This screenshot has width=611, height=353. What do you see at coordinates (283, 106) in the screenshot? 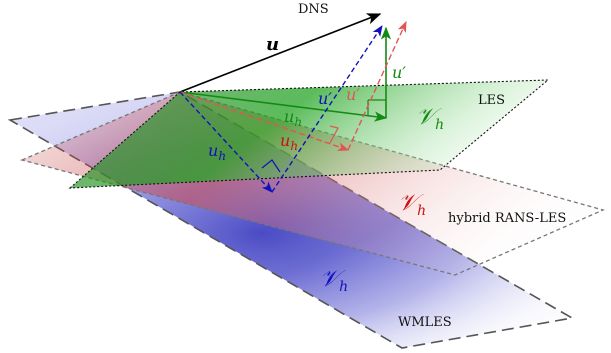
I see `vector-uh-les` at bounding box center [283, 106].